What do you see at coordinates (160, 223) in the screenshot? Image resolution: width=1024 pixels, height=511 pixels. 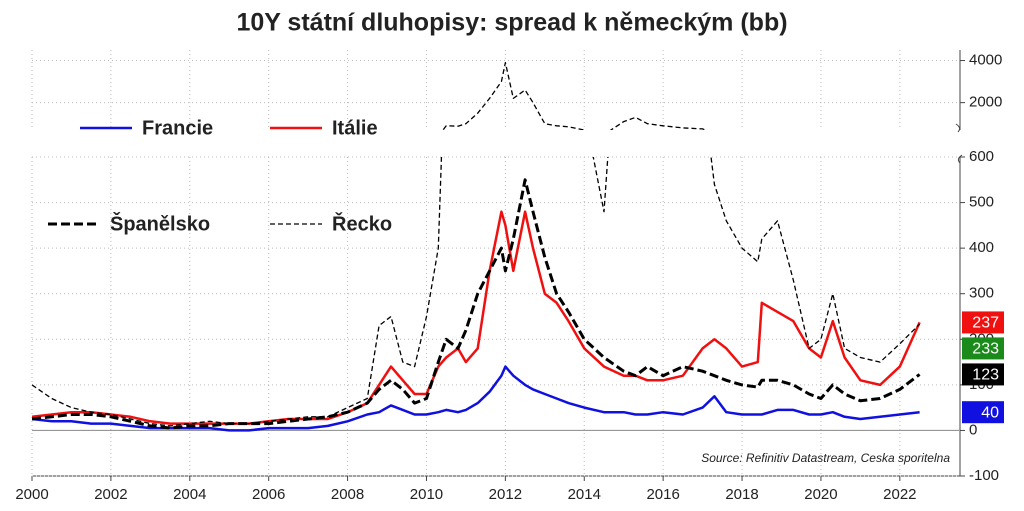 I see `legend-label: Španělsko` at bounding box center [160, 223].